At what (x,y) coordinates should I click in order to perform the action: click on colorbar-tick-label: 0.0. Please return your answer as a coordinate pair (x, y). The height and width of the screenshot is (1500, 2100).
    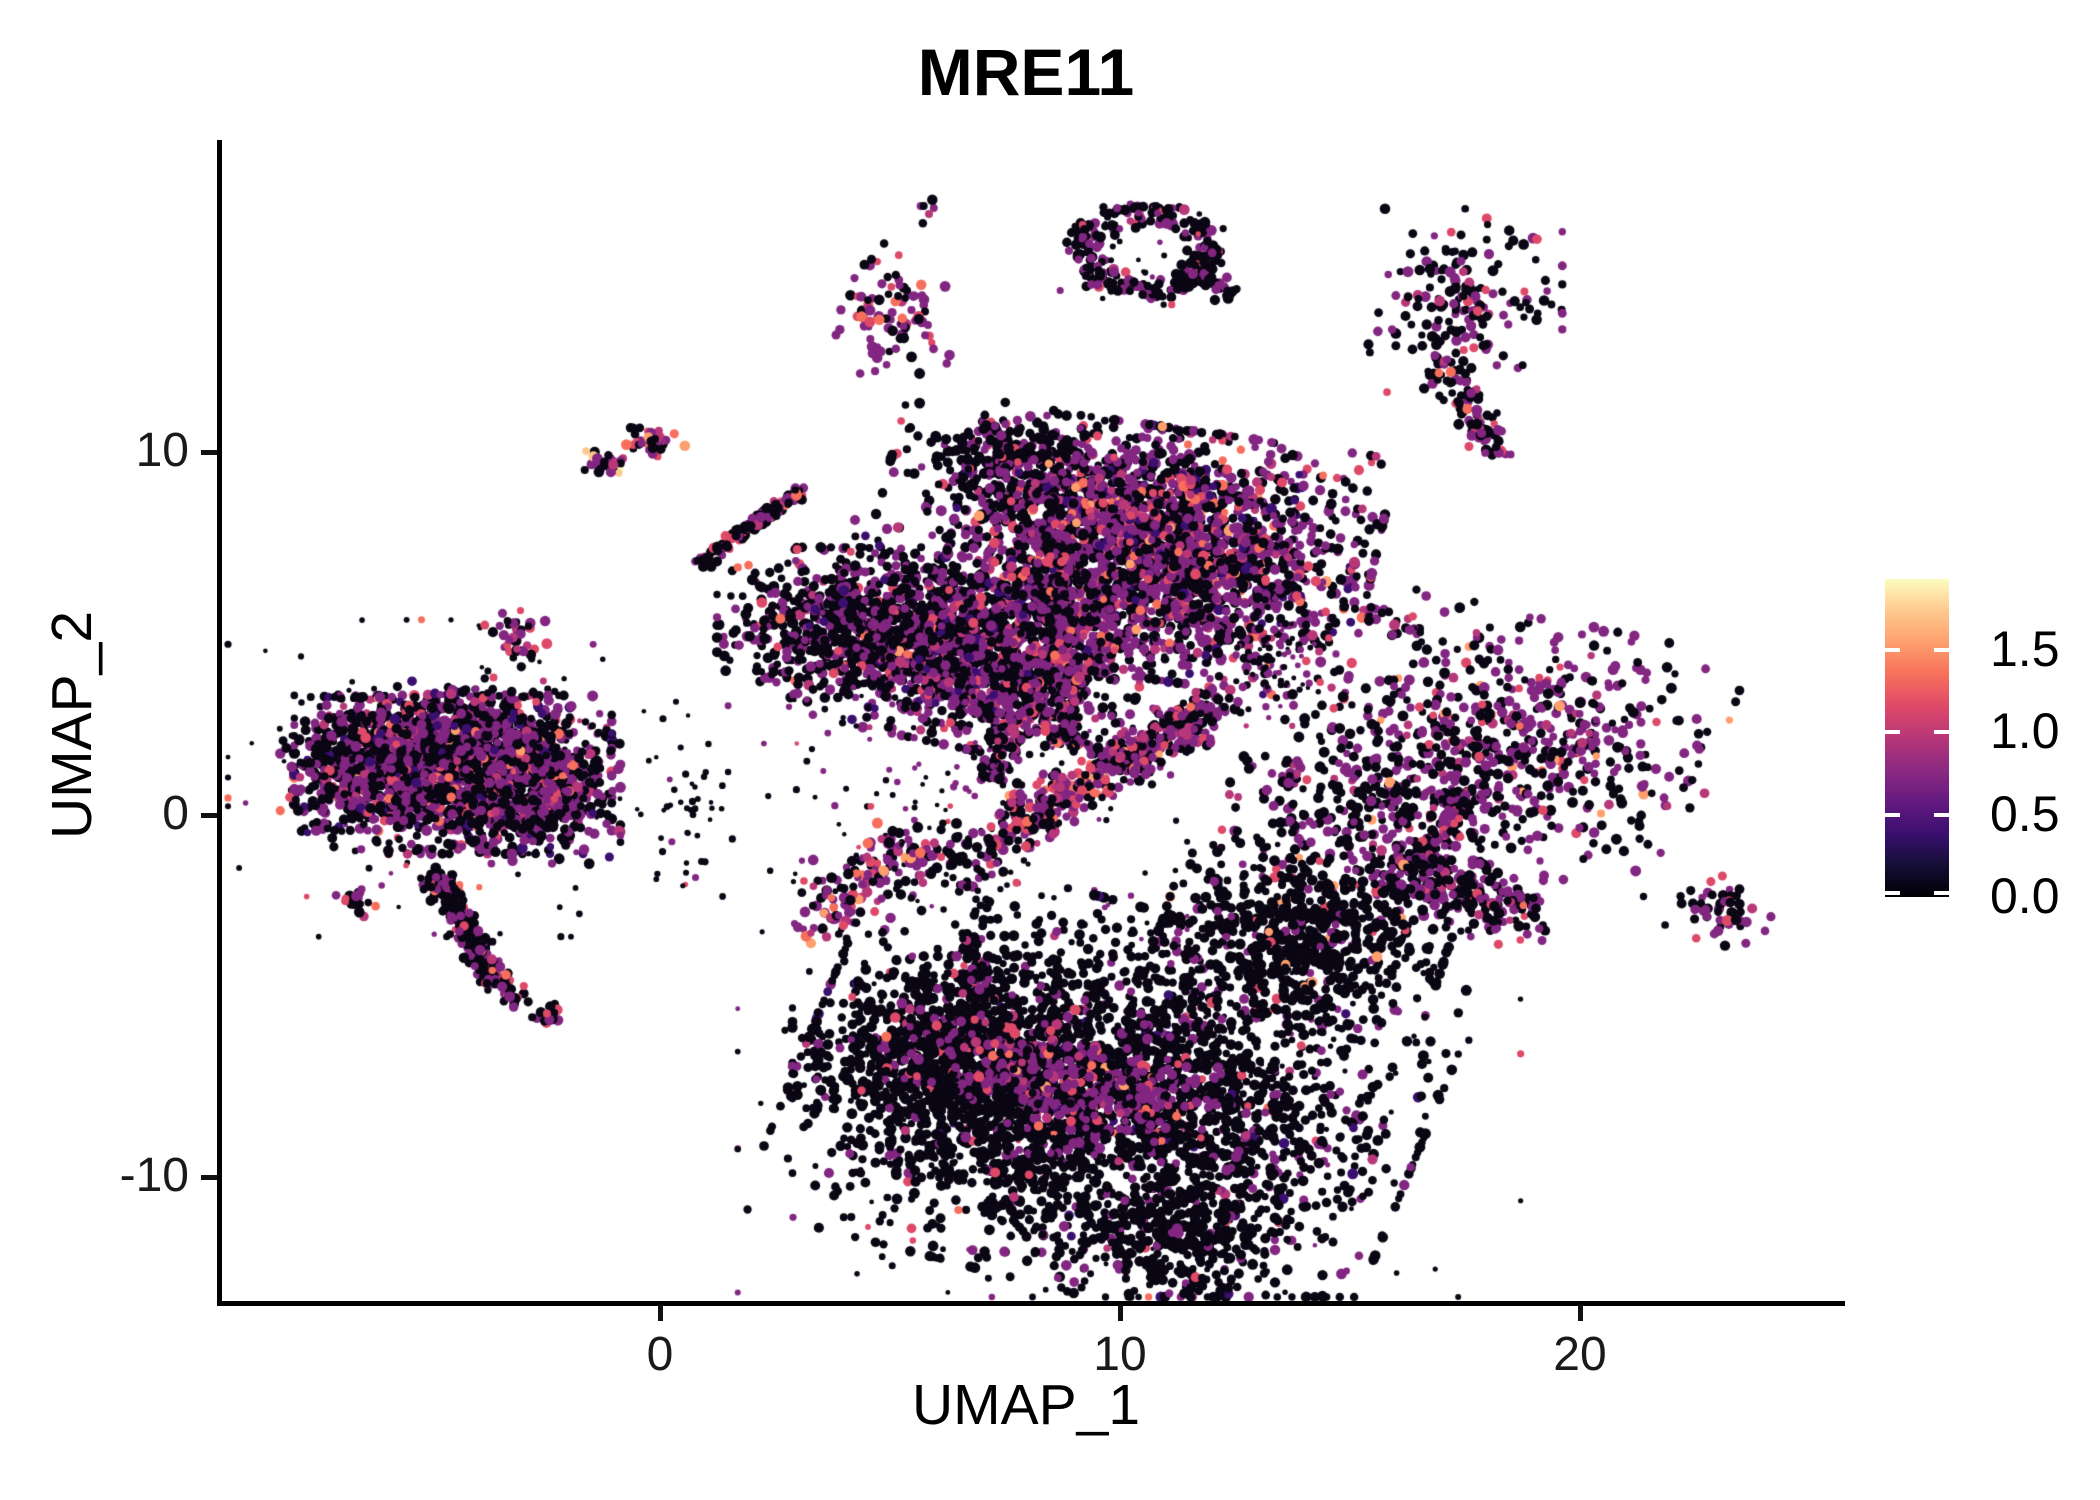
    Looking at the image, I should click on (2025, 896).